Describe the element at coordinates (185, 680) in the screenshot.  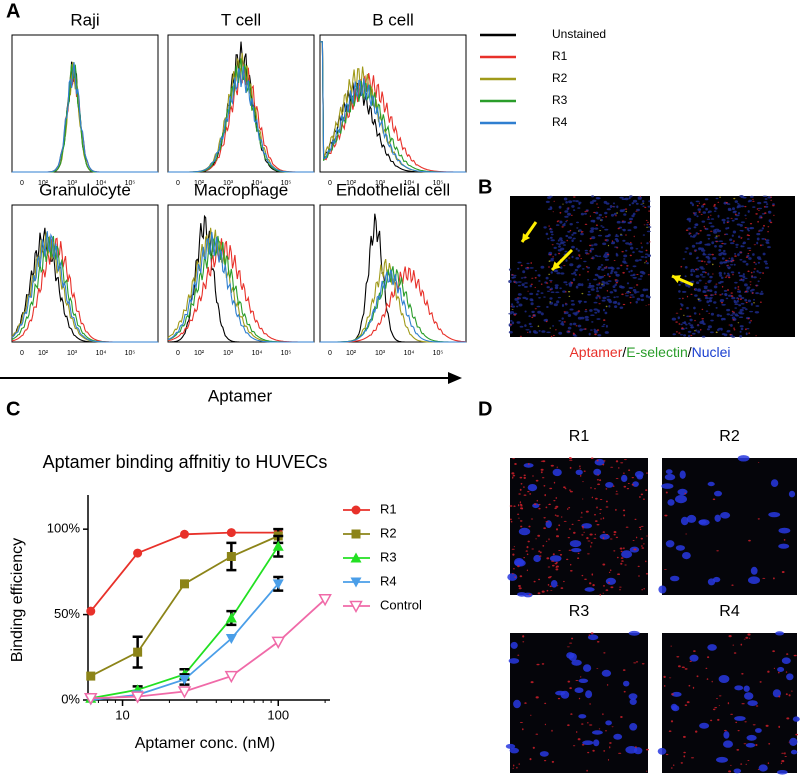
I see `point` at that location.